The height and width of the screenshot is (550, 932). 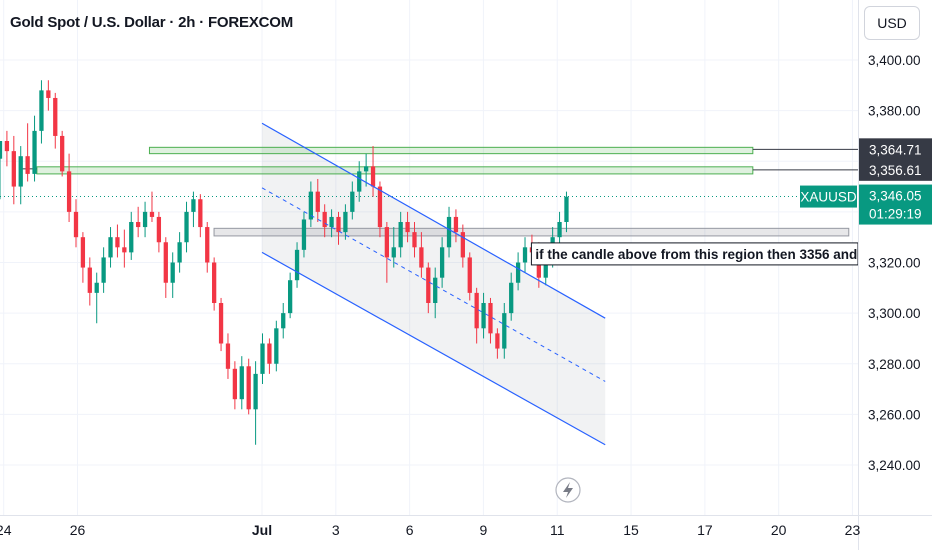 I want to click on lightning-icon, so click(x=568, y=490).